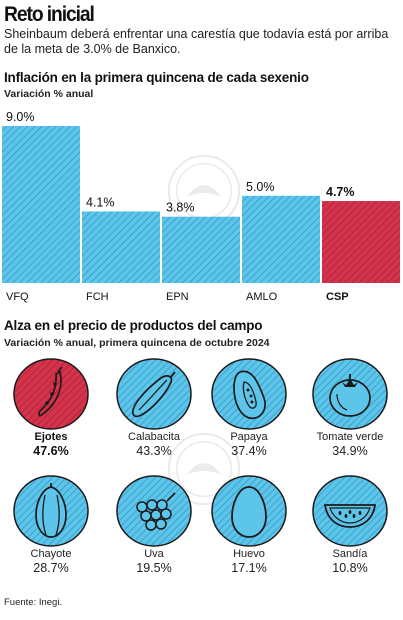  What do you see at coordinates (350, 568) in the screenshot?
I see `product-value: 10.8%` at bounding box center [350, 568].